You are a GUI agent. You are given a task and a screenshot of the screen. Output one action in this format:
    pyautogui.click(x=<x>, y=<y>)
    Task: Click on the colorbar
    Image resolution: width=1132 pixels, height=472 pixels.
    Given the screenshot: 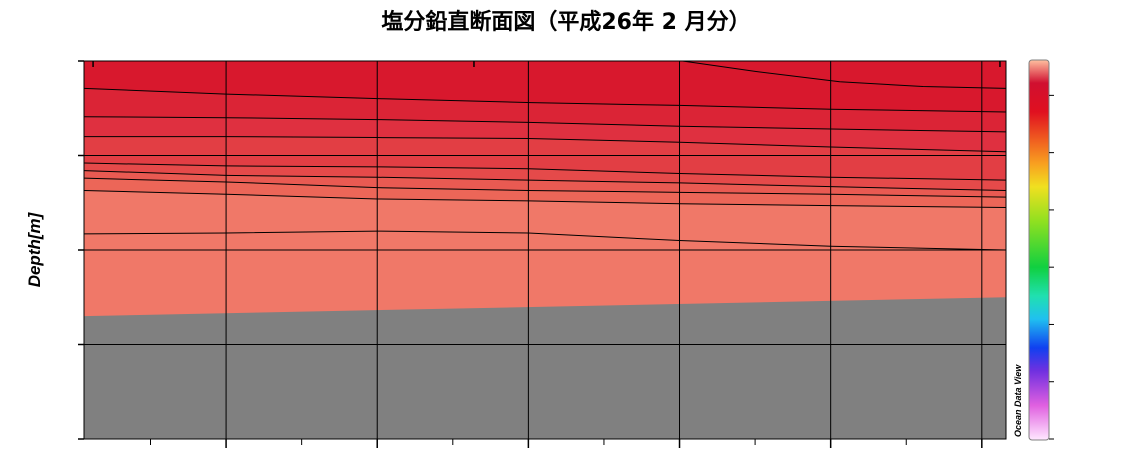 What is the action you would take?
    pyautogui.click(x=1039, y=250)
    